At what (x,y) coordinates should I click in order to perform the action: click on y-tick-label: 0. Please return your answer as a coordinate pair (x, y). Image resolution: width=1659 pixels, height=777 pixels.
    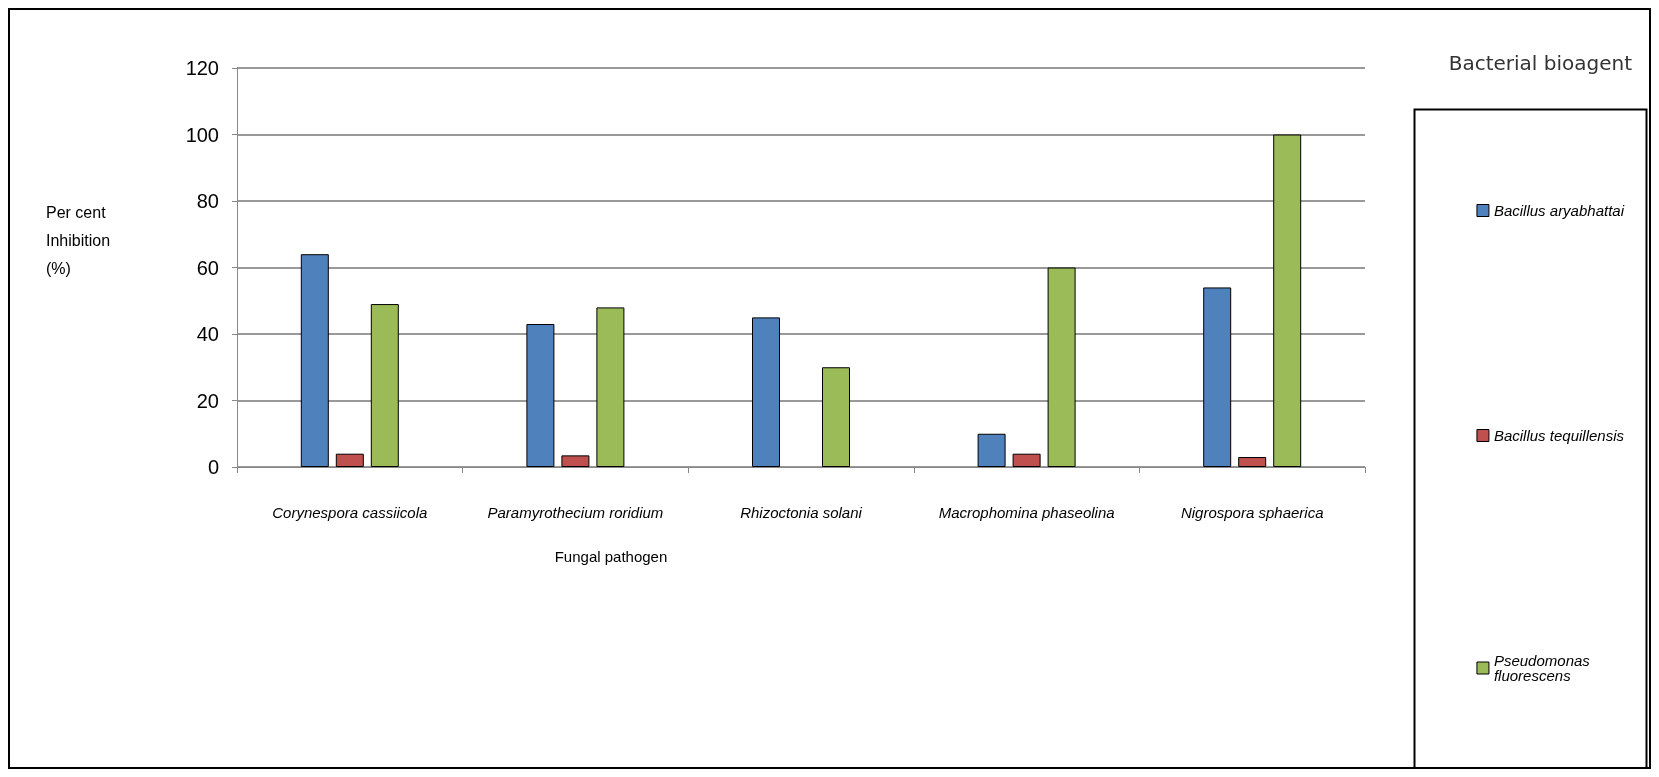
    Looking at the image, I should click on (213, 467).